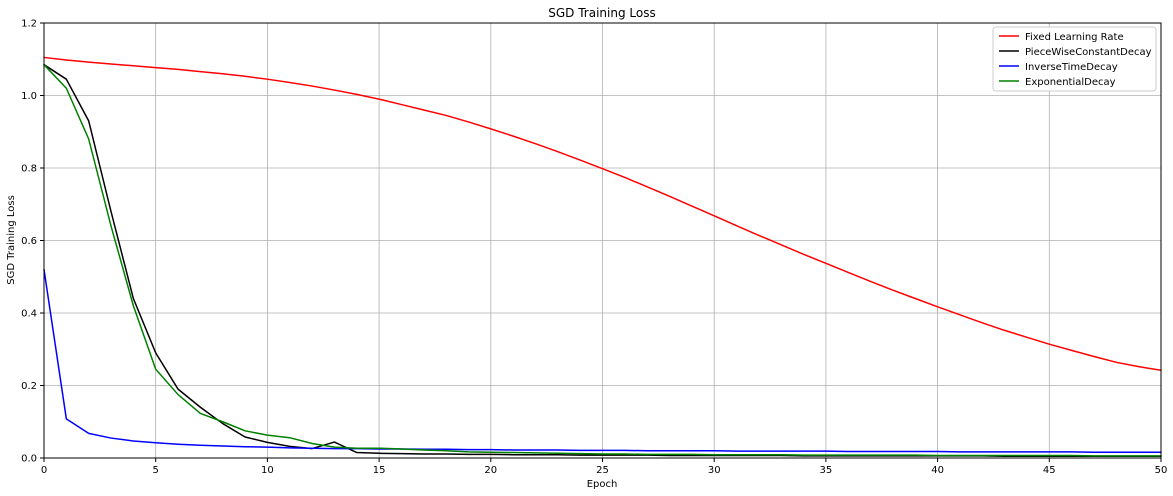 The height and width of the screenshot is (496, 1173). I want to click on y-axis-label: SGD Training Loss, so click(11, 240).